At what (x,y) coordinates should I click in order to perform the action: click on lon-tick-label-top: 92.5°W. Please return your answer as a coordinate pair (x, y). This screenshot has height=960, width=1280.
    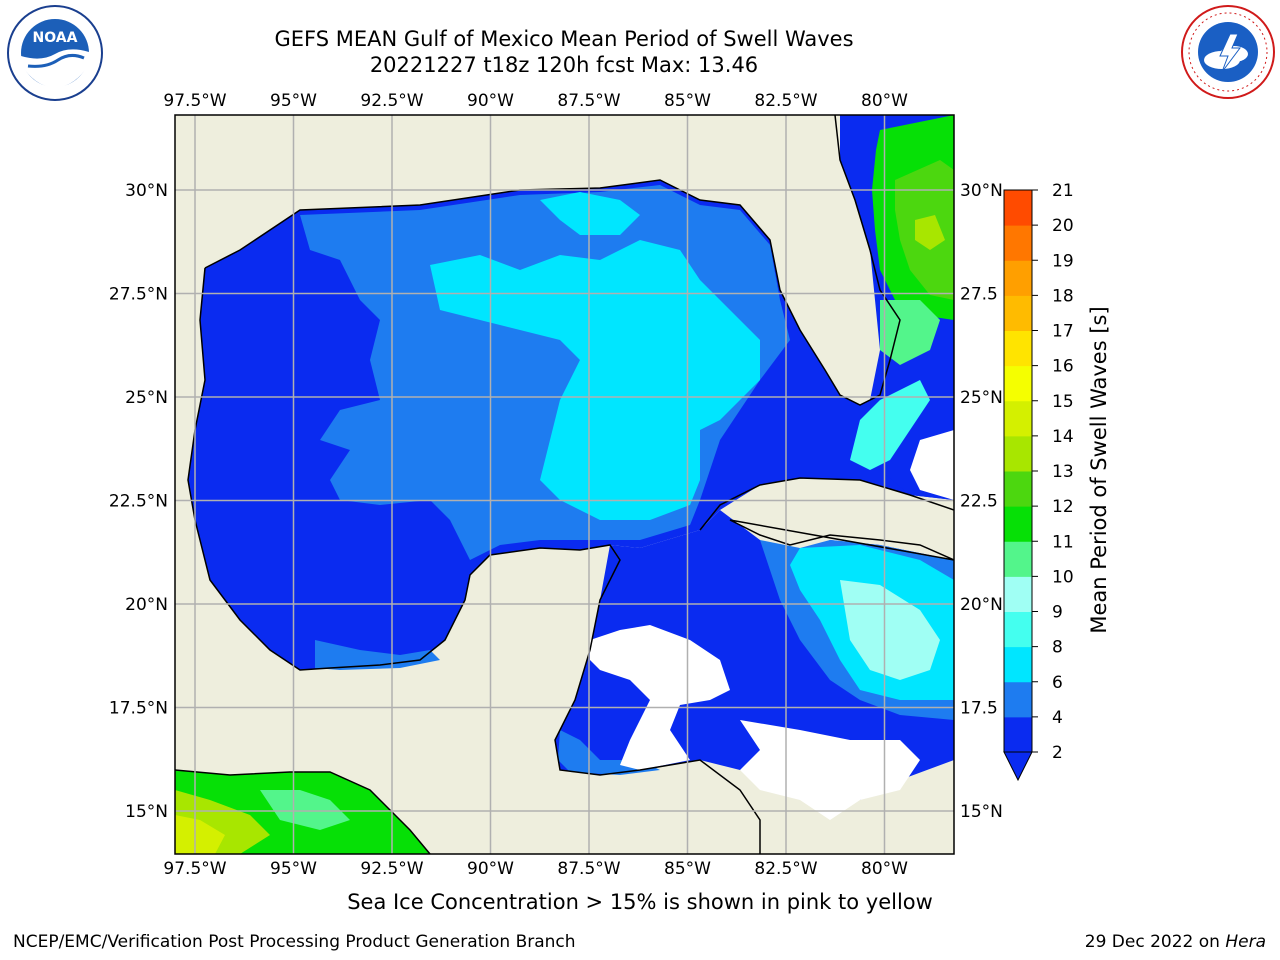
    Looking at the image, I should click on (391, 101).